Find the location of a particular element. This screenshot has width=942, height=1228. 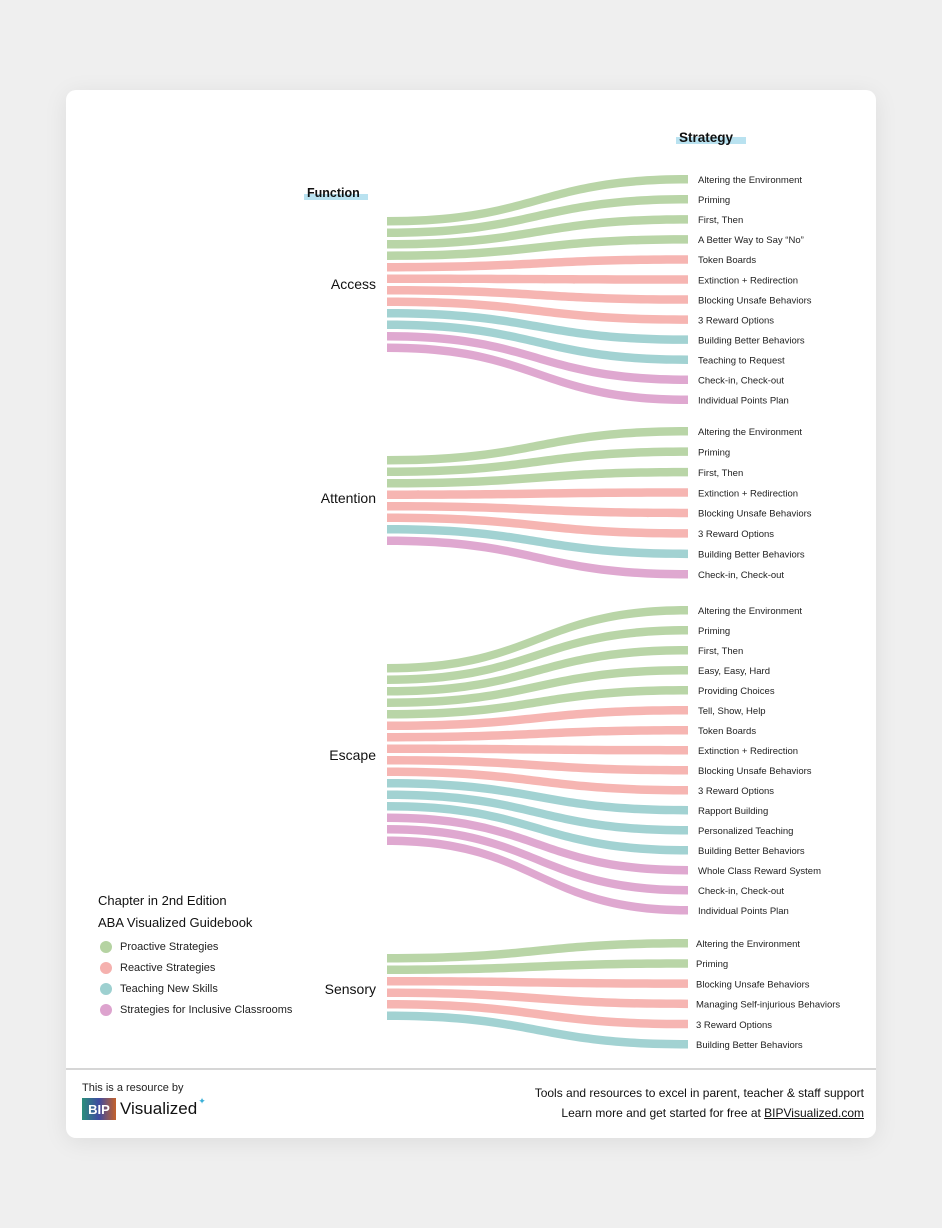

legend-item-proactive: Proactive Strategies is located at coordinates (198, 947).